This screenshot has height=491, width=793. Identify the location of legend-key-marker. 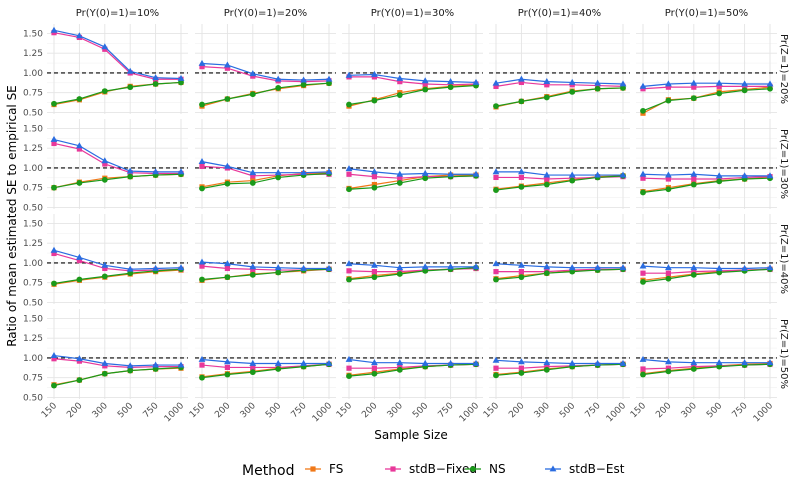
(473, 469).